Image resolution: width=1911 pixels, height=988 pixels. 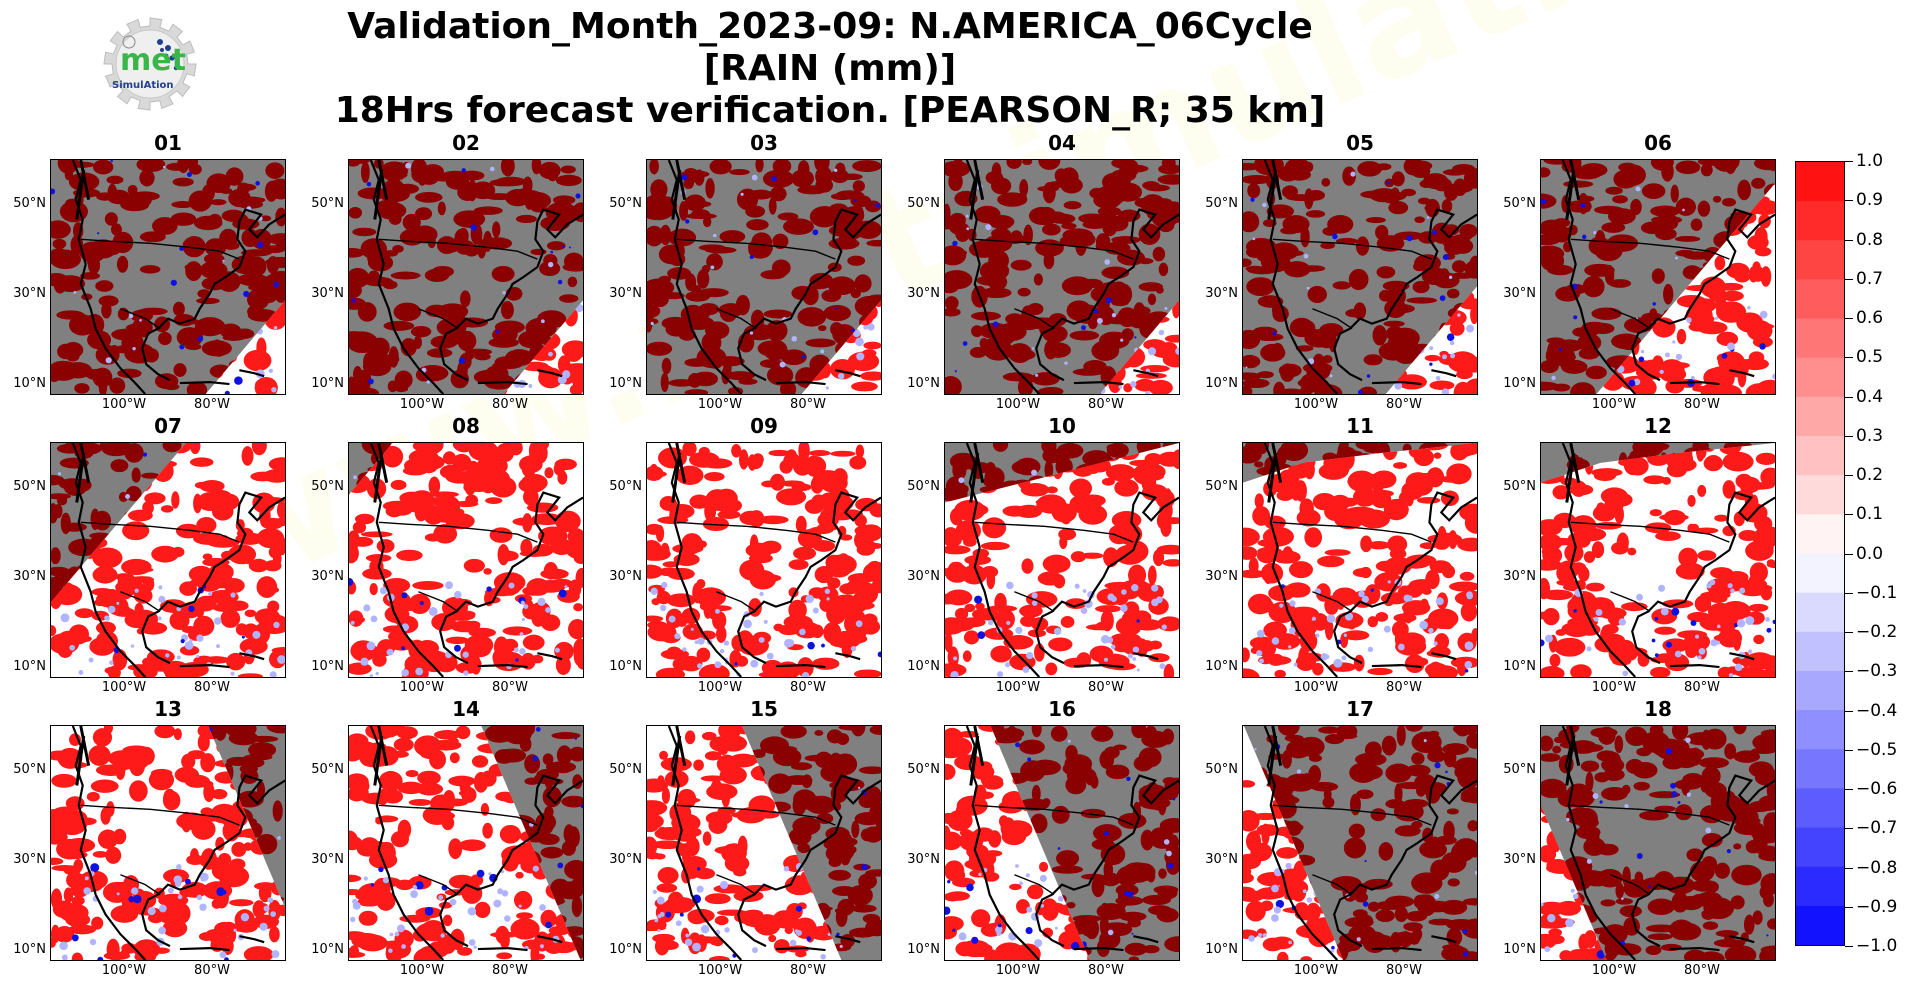 I want to click on colorbar-tick-label: −0.8, so click(x=1877, y=867).